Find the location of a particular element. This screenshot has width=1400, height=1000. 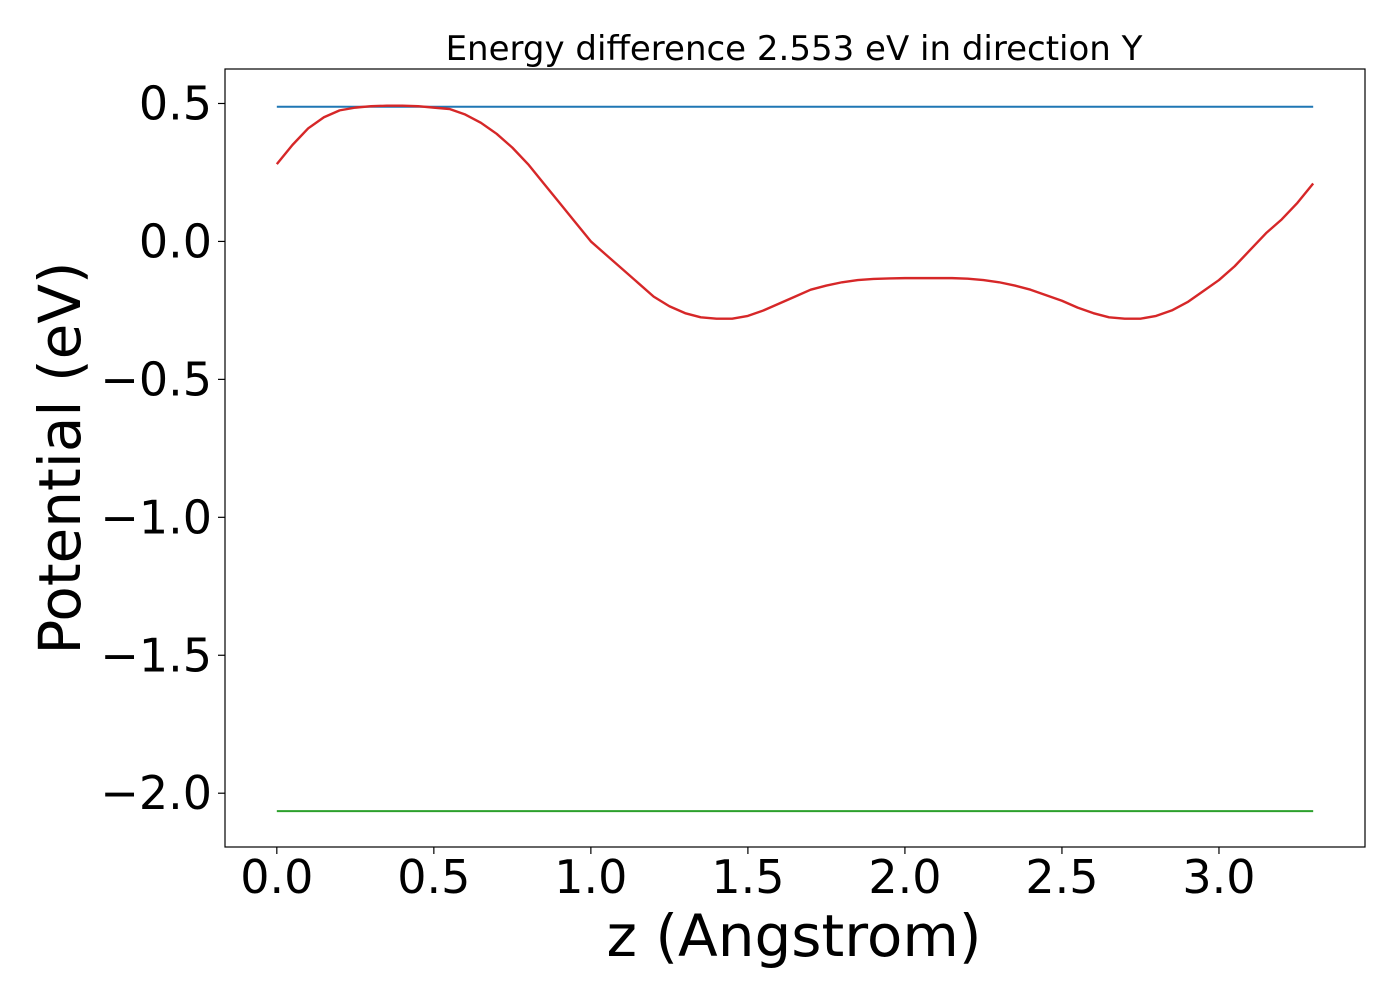

x-axis-label: z (Angstrom) is located at coordinates (794, 936).